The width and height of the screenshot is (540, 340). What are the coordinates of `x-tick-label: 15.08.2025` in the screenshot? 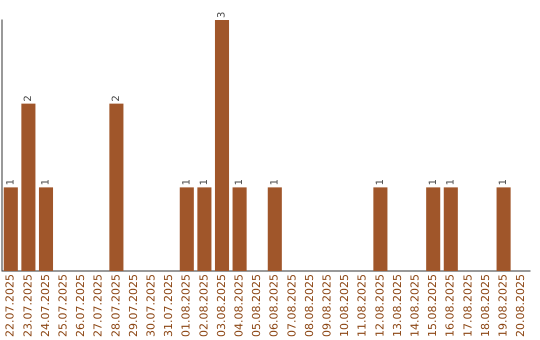 It's located at (433, 306).